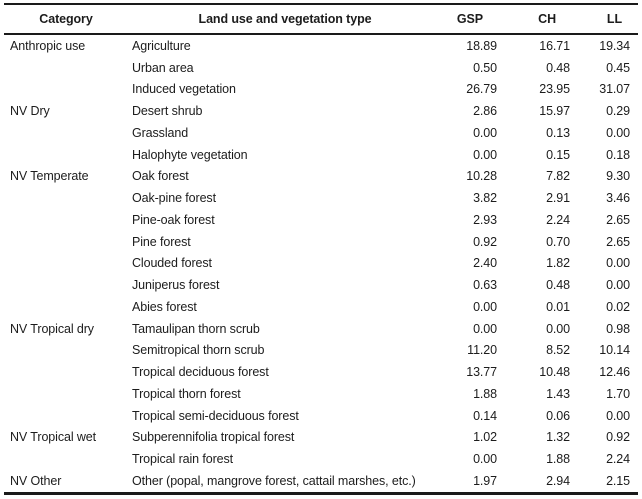  What do you see at coordinates (48, 45) in the screenshot?
I see `category-cell: Anthropic use` at bounding box center [48, 45].